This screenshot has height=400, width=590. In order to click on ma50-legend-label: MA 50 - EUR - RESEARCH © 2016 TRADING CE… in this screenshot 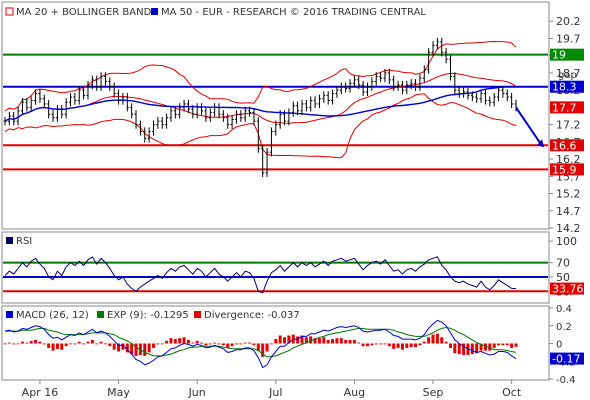, I will do `click(293, 12)`.